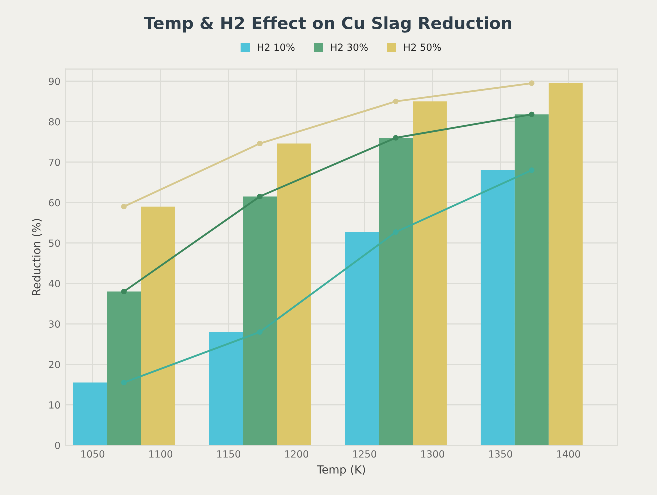 The image size is (657, 495). I want to click on x-tick-label: 1350, so click(500, 454).